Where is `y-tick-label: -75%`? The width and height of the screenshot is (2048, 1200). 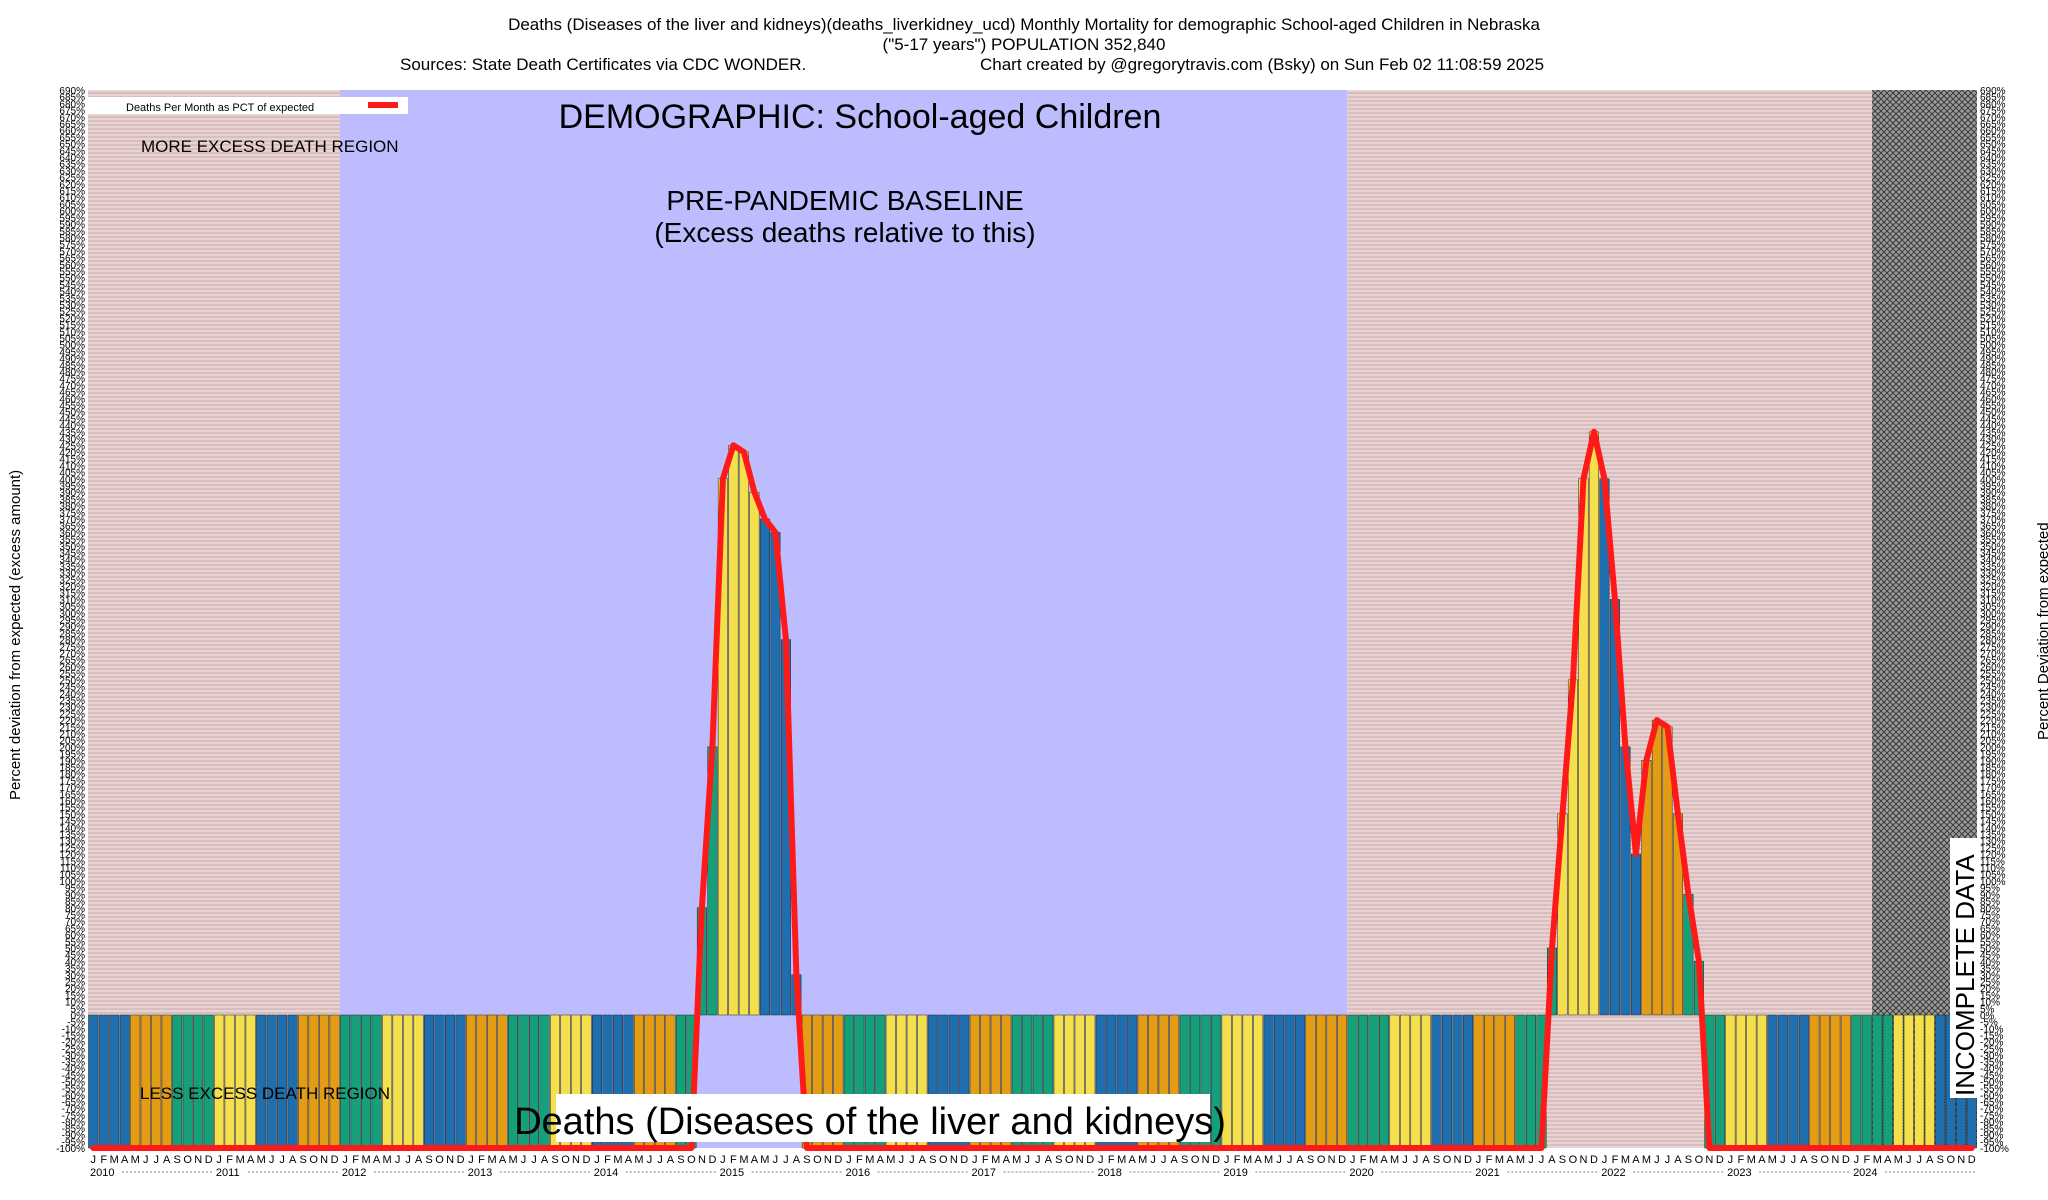
y-tick-label: -75% is located at coordinates (73, 1116).